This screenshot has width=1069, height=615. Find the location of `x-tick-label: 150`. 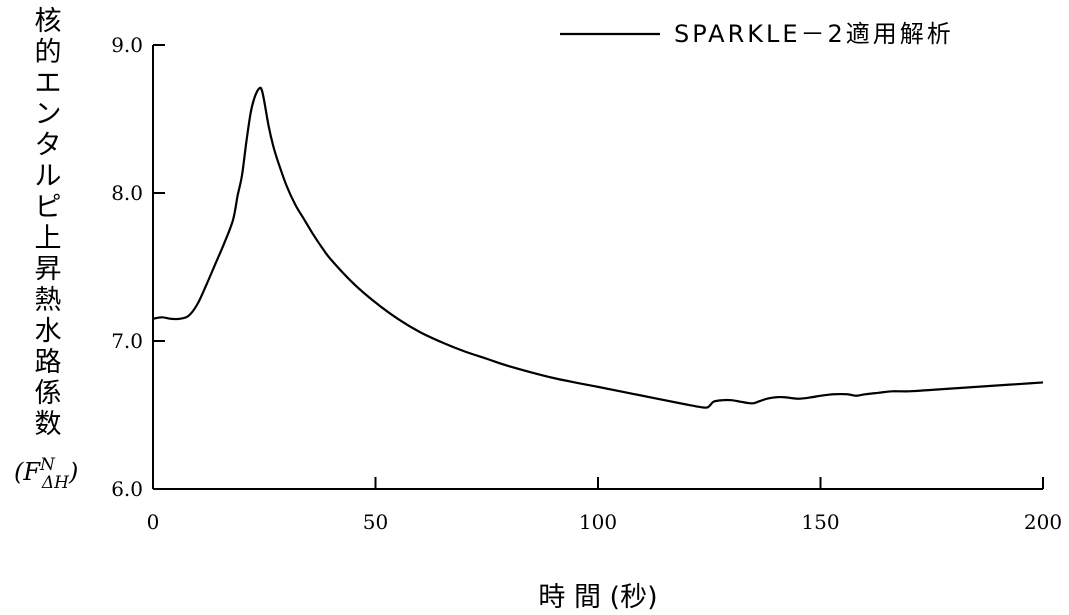

x-tick-label: 150 is located at coordinates (820, 522).